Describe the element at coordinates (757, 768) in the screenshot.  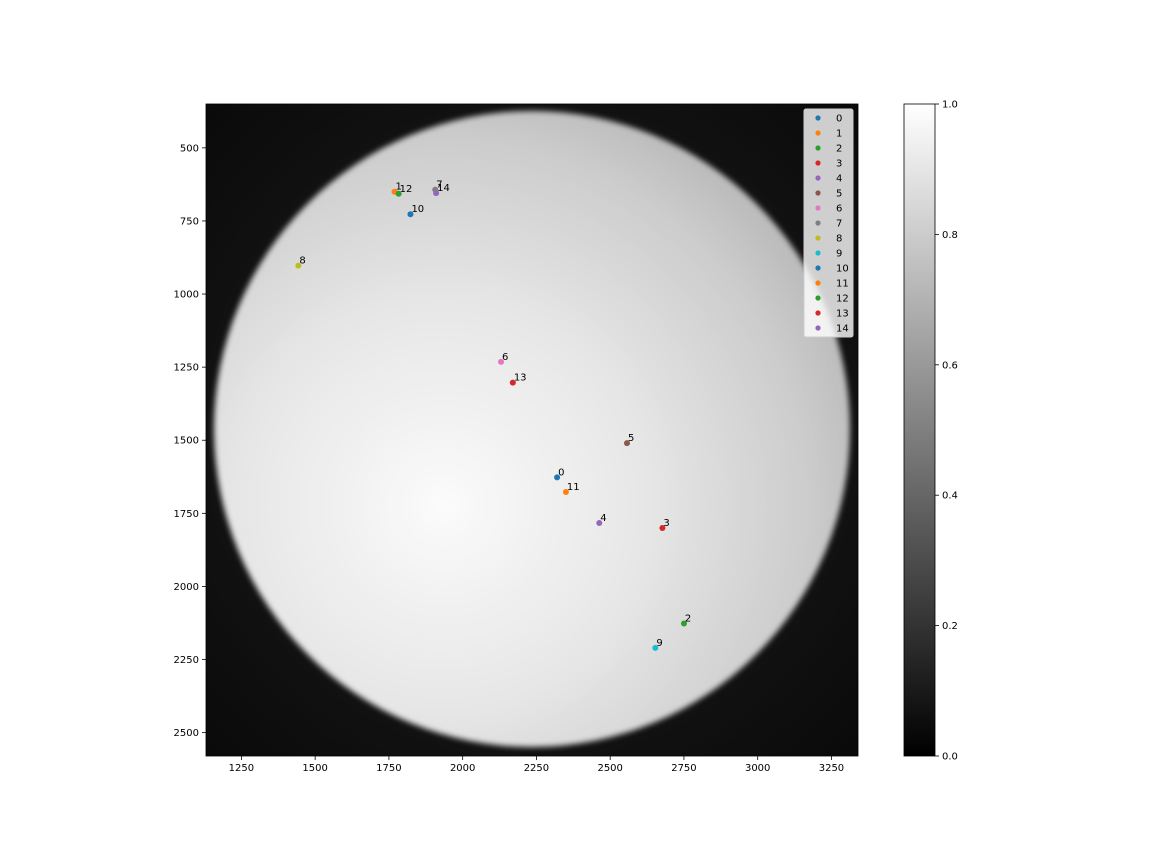
I see `x-tick-label: 3000` at that location.